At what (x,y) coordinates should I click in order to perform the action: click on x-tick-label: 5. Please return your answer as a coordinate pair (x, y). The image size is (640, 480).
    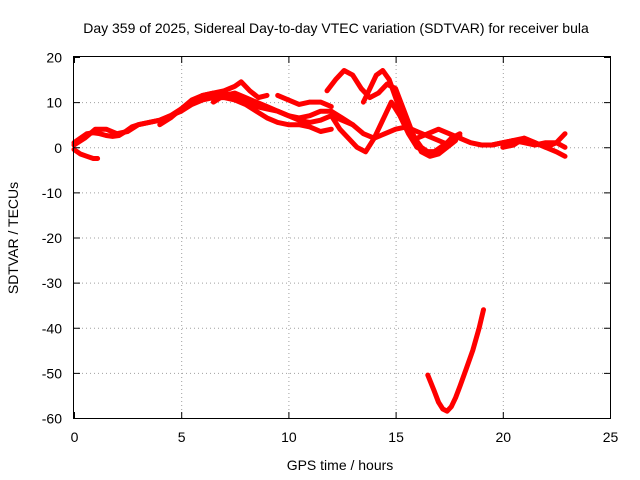
    Looking at the image, I should click on (182, 437).